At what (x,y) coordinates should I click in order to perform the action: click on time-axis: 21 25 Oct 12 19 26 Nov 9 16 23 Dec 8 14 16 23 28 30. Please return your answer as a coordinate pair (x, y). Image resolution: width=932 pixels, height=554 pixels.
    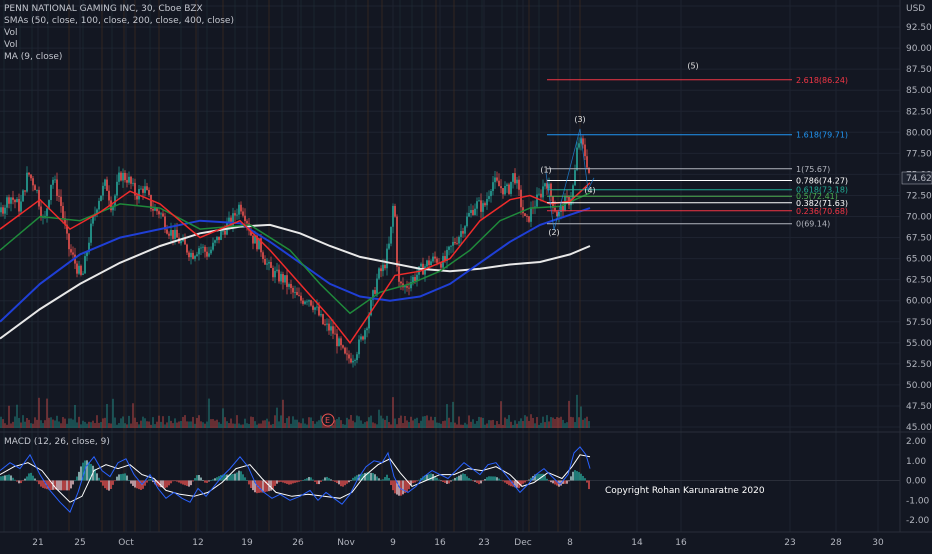
    Looking at the image, I should click on (458, 543).